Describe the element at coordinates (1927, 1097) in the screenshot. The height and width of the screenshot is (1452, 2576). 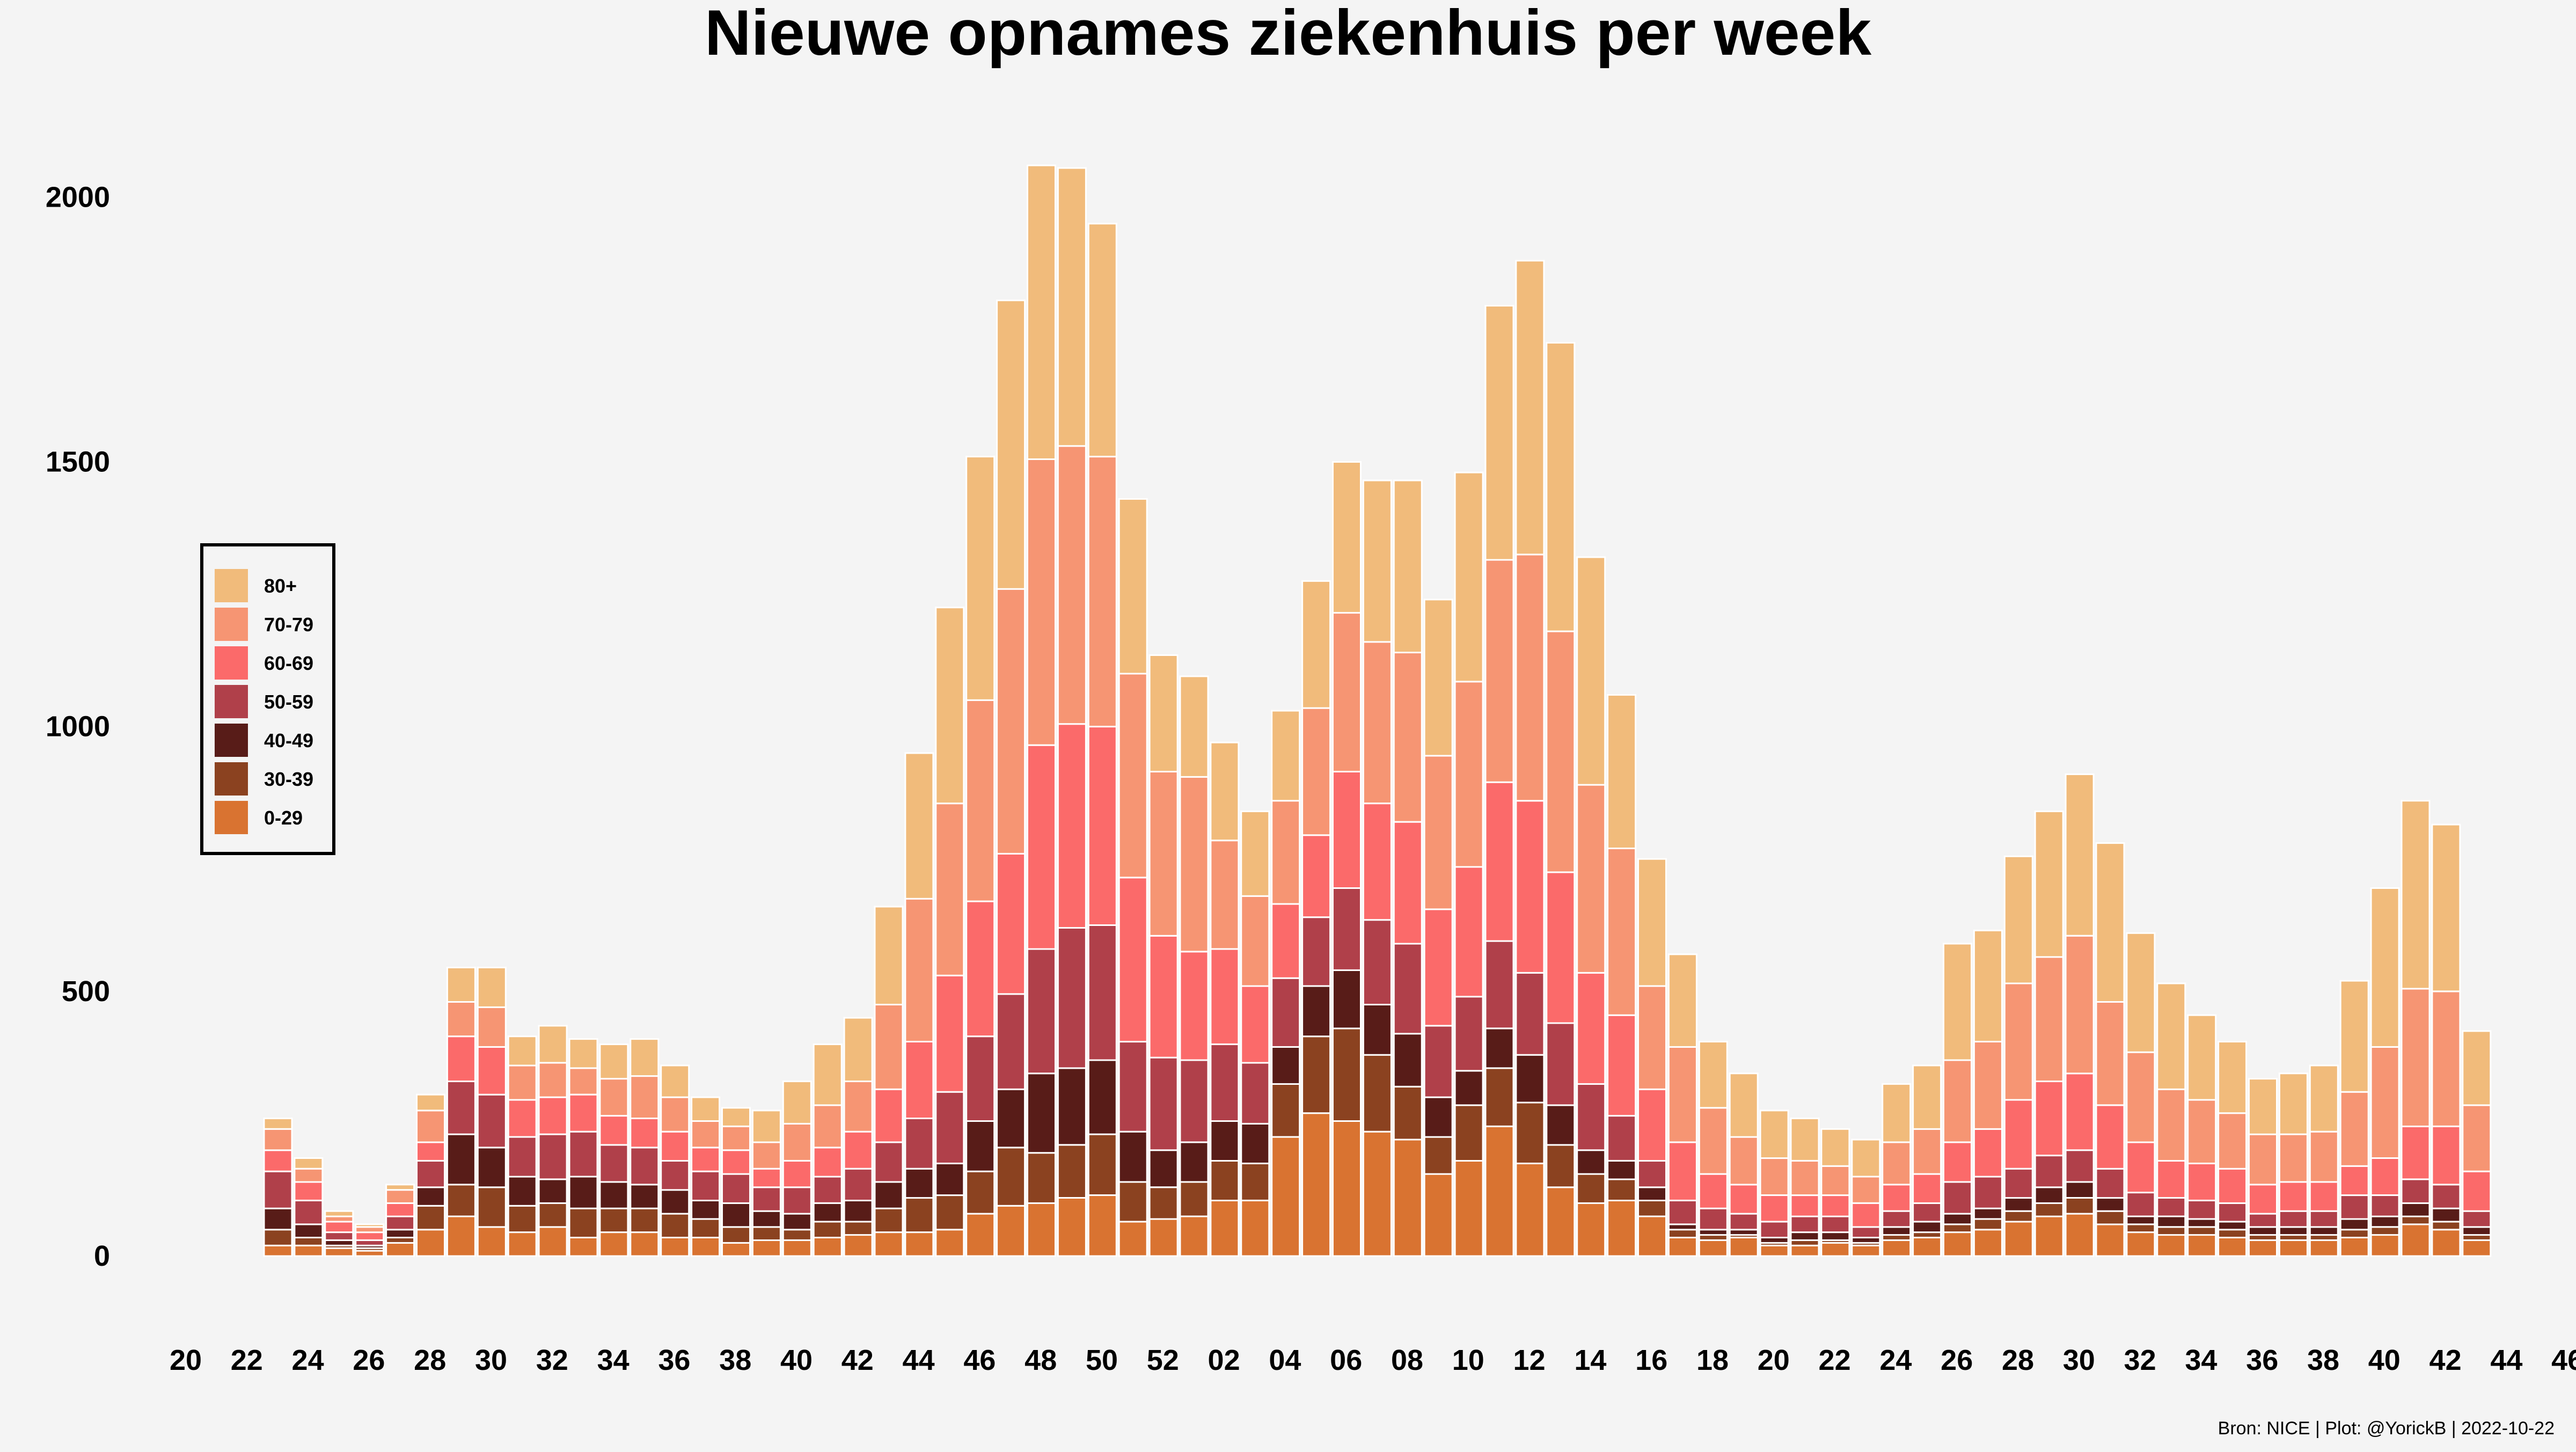
I see `bar-segment-80+-week-24` at that location.